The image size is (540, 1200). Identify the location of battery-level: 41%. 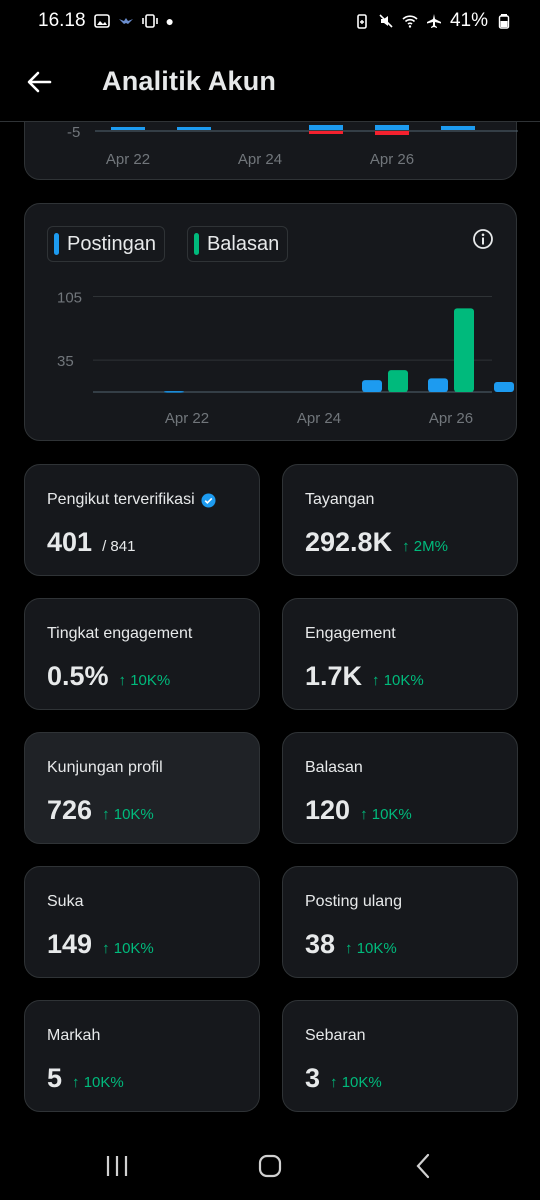
(468, 20).